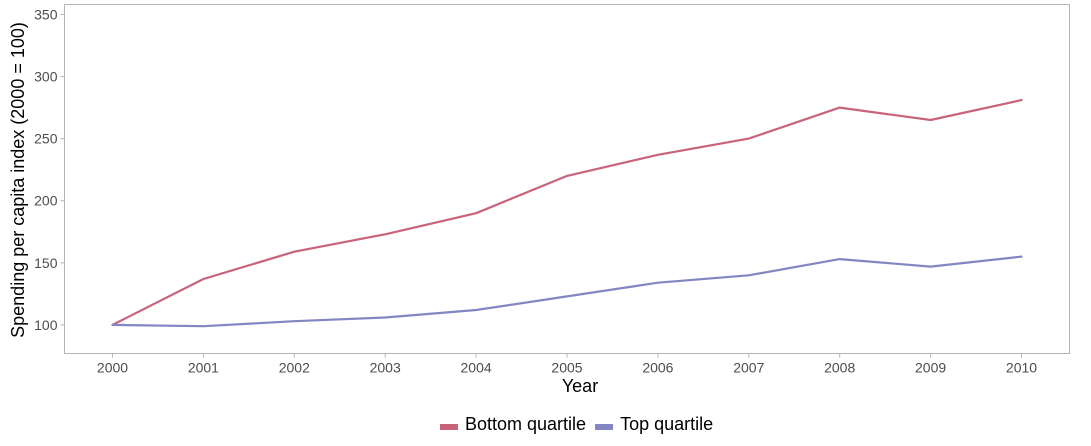 The height and width of the screenshot is (446, 1091). What do you see at coordinates (449, 427) in the screenshot?
I see `legend-swatch-bottom-quartile` at bounding box center [449, 427].